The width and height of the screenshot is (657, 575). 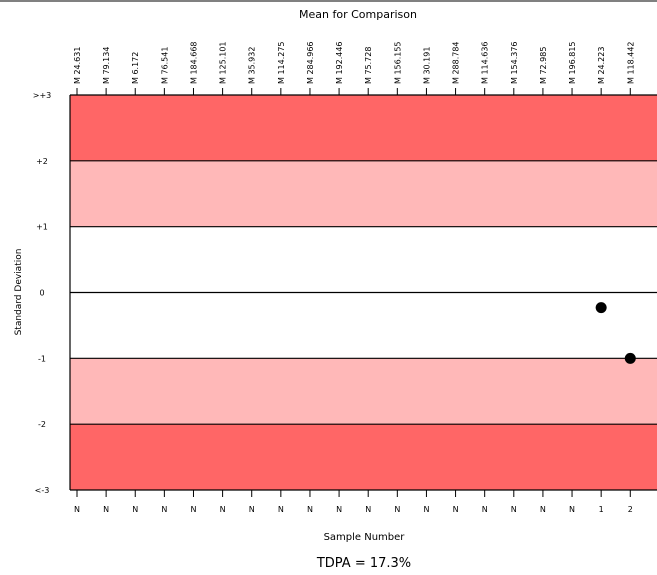 I want to click on y-tick-labels: >+3 +2 +1 0 -1 -2 <-3, so click(x=42, y=293).